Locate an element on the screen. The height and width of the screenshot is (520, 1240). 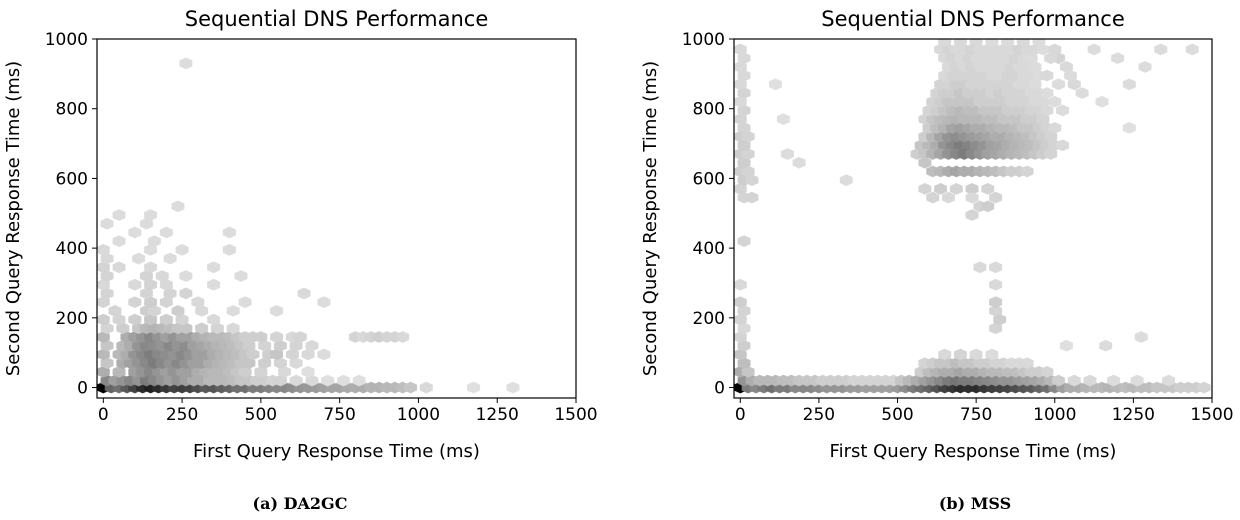
x-tick-label: 750 is located at coordinates (339, 415).